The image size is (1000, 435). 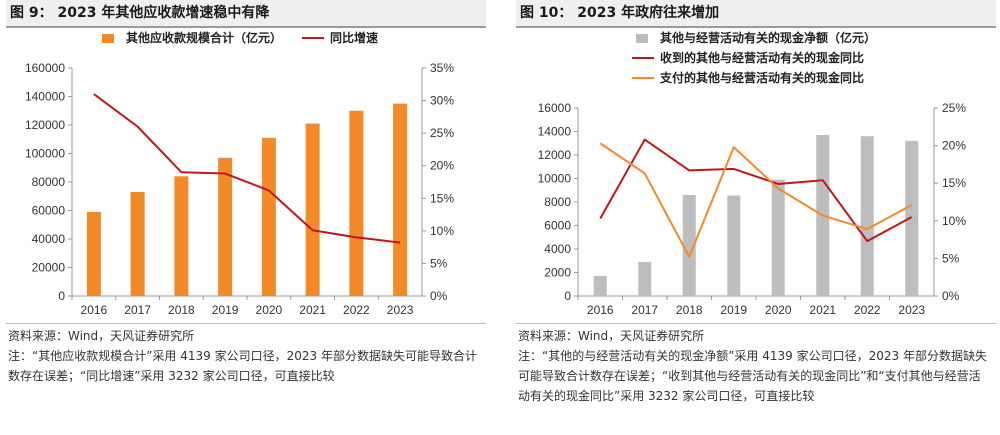 What do you see at coordinates (557, 202) in the screenshot?
I see `y-left-tick-label: 8000` at bounding box center [557, 202].